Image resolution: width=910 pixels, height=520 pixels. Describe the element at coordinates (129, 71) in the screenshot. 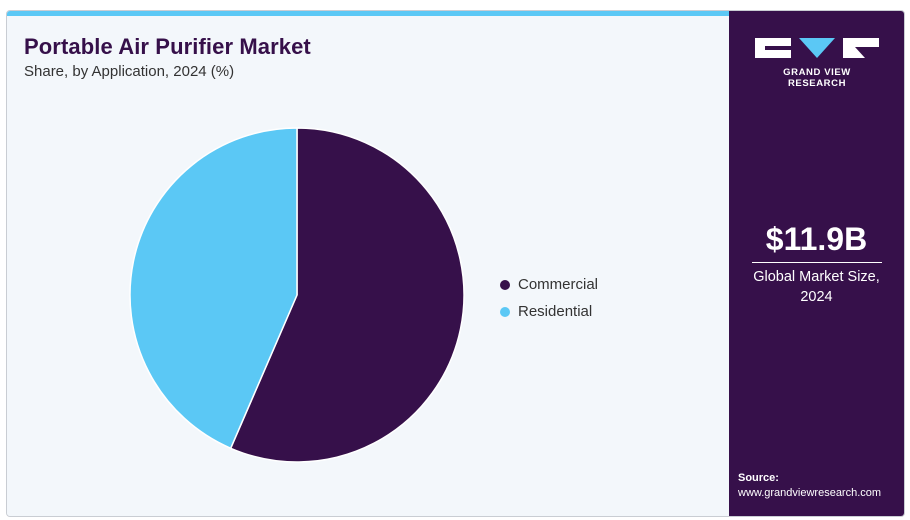

I see `chart-subtitle: Share, by Application, 2024 (%)` at that location.